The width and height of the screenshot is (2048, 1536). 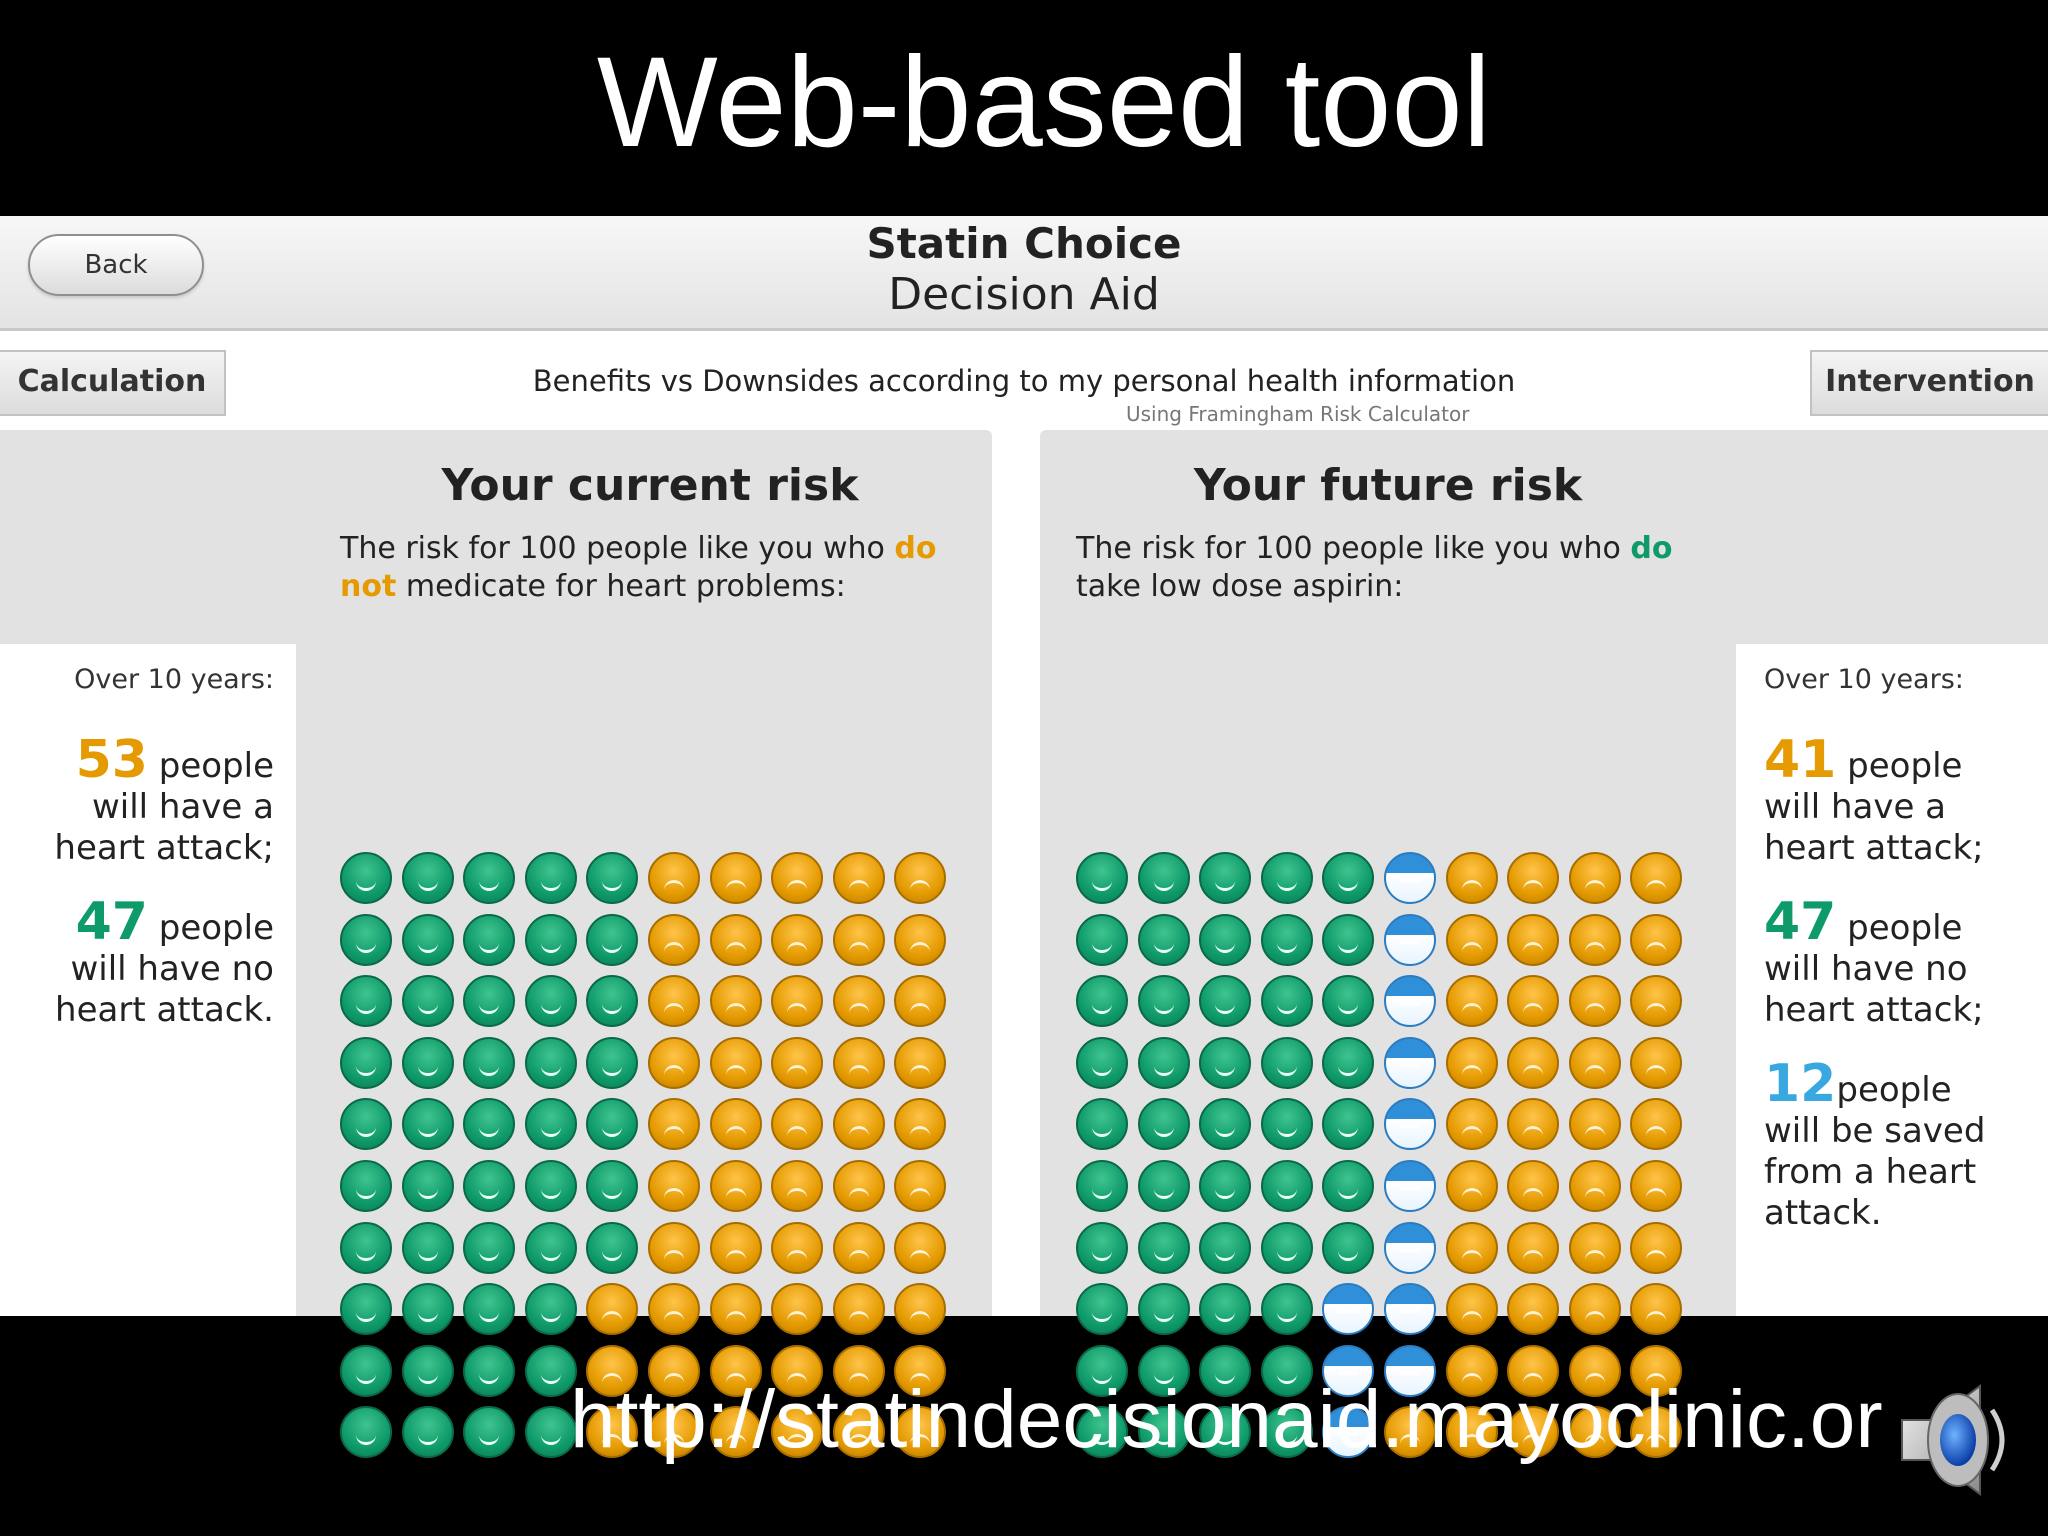 I want to click on app-title-line1: Statin Choice, so click(x=1024, y=243).